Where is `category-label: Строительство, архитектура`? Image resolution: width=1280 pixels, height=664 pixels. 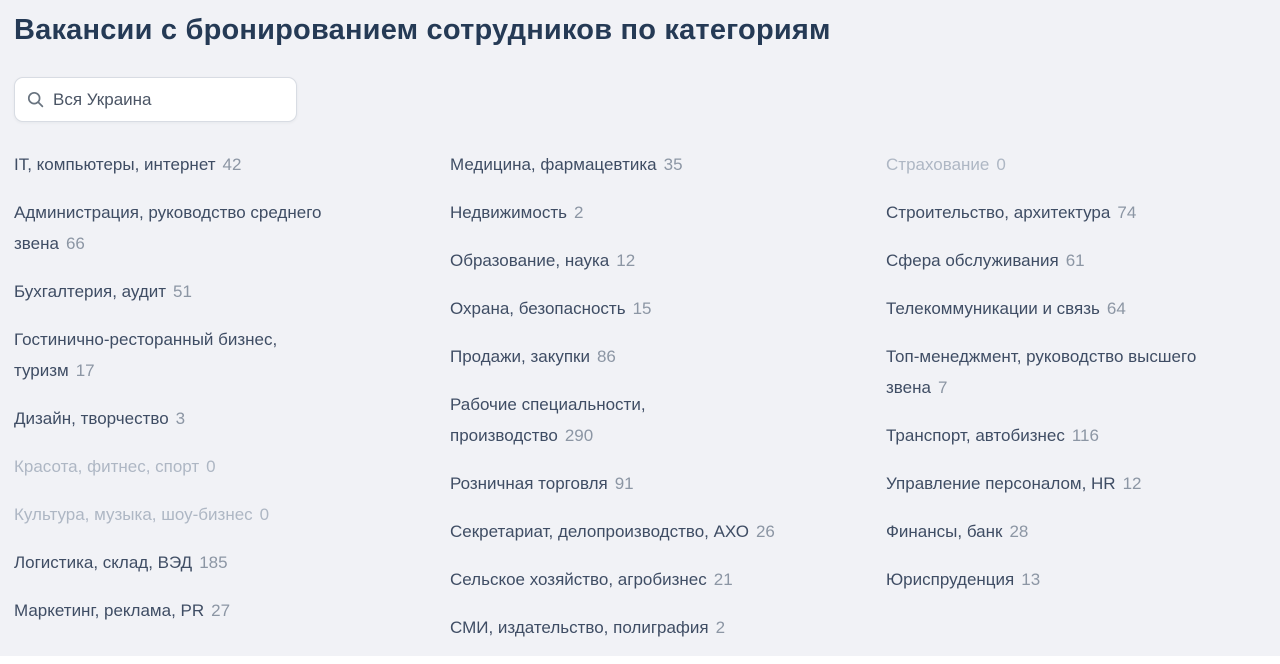 category-label: Строительство, архитектура is located at coordinates (998, 213).